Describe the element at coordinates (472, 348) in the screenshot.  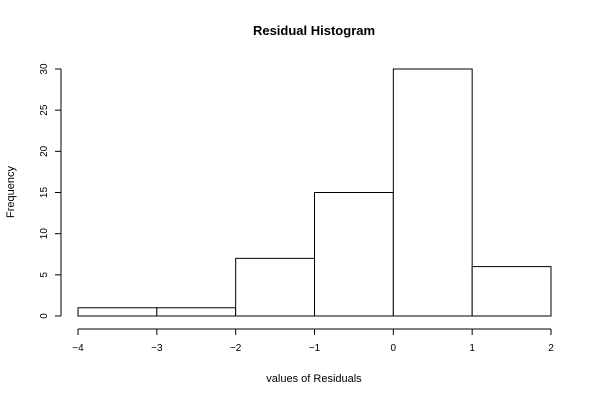
I see `x-tick-label-5: 1` at that location.